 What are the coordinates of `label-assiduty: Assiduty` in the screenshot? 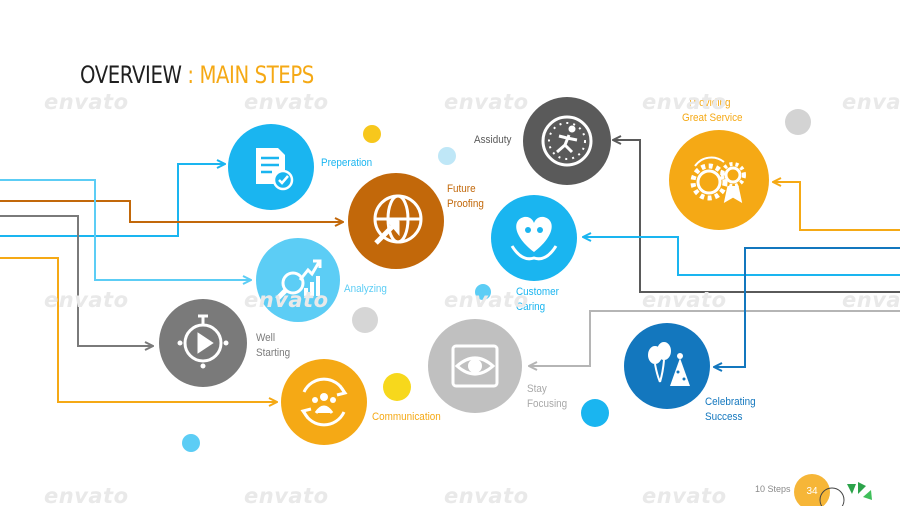 It's located at (493, 140).